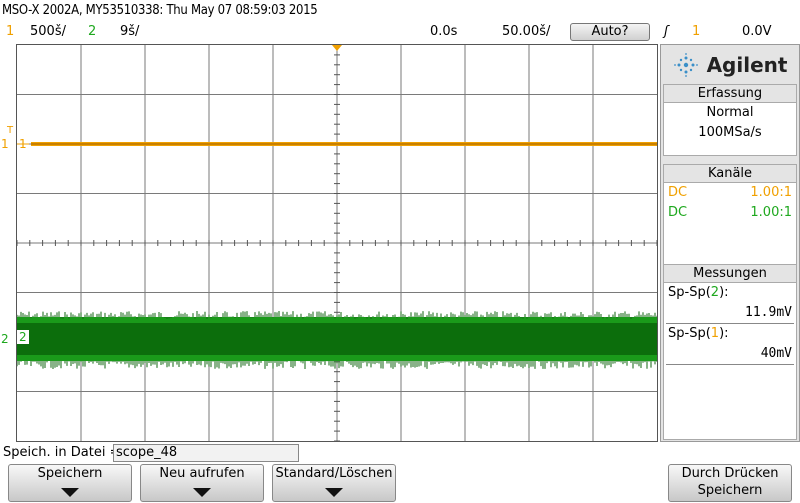 Image resolution: width=800 pixels, height=503 pixels. Describe the element at coordinates (334, 483) in the screenshot. I see `default-erase-softkey: Standard/Löschen` at that location.